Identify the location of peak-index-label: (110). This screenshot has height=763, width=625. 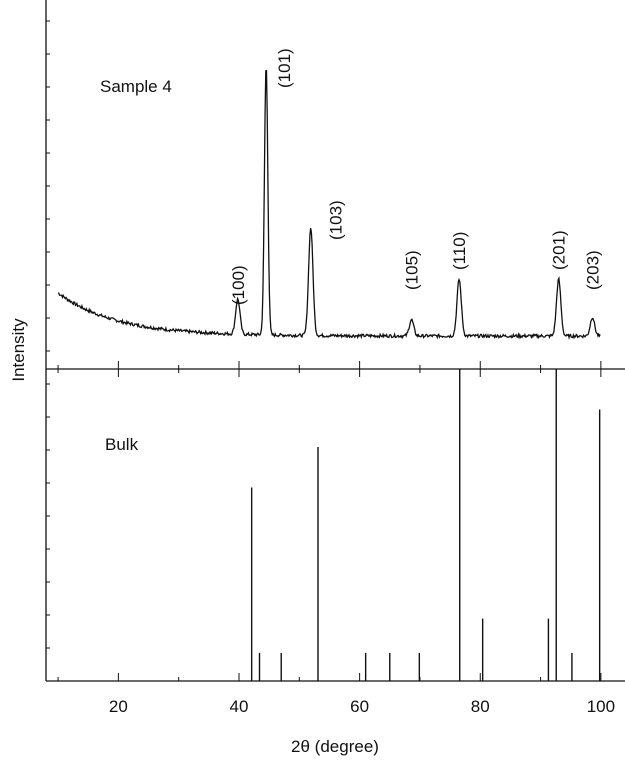
(459, 251).